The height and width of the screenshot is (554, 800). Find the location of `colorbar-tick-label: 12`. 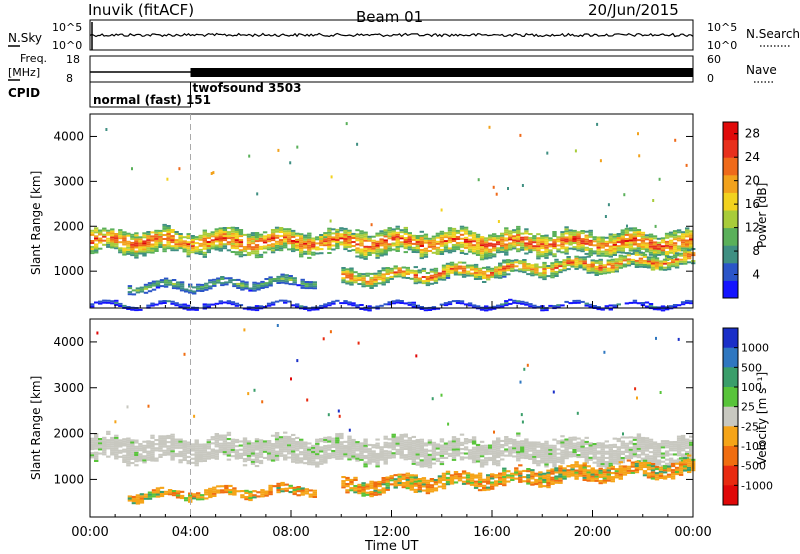

colorbar-tick-label: 12 is located at coordinates (752, 228).